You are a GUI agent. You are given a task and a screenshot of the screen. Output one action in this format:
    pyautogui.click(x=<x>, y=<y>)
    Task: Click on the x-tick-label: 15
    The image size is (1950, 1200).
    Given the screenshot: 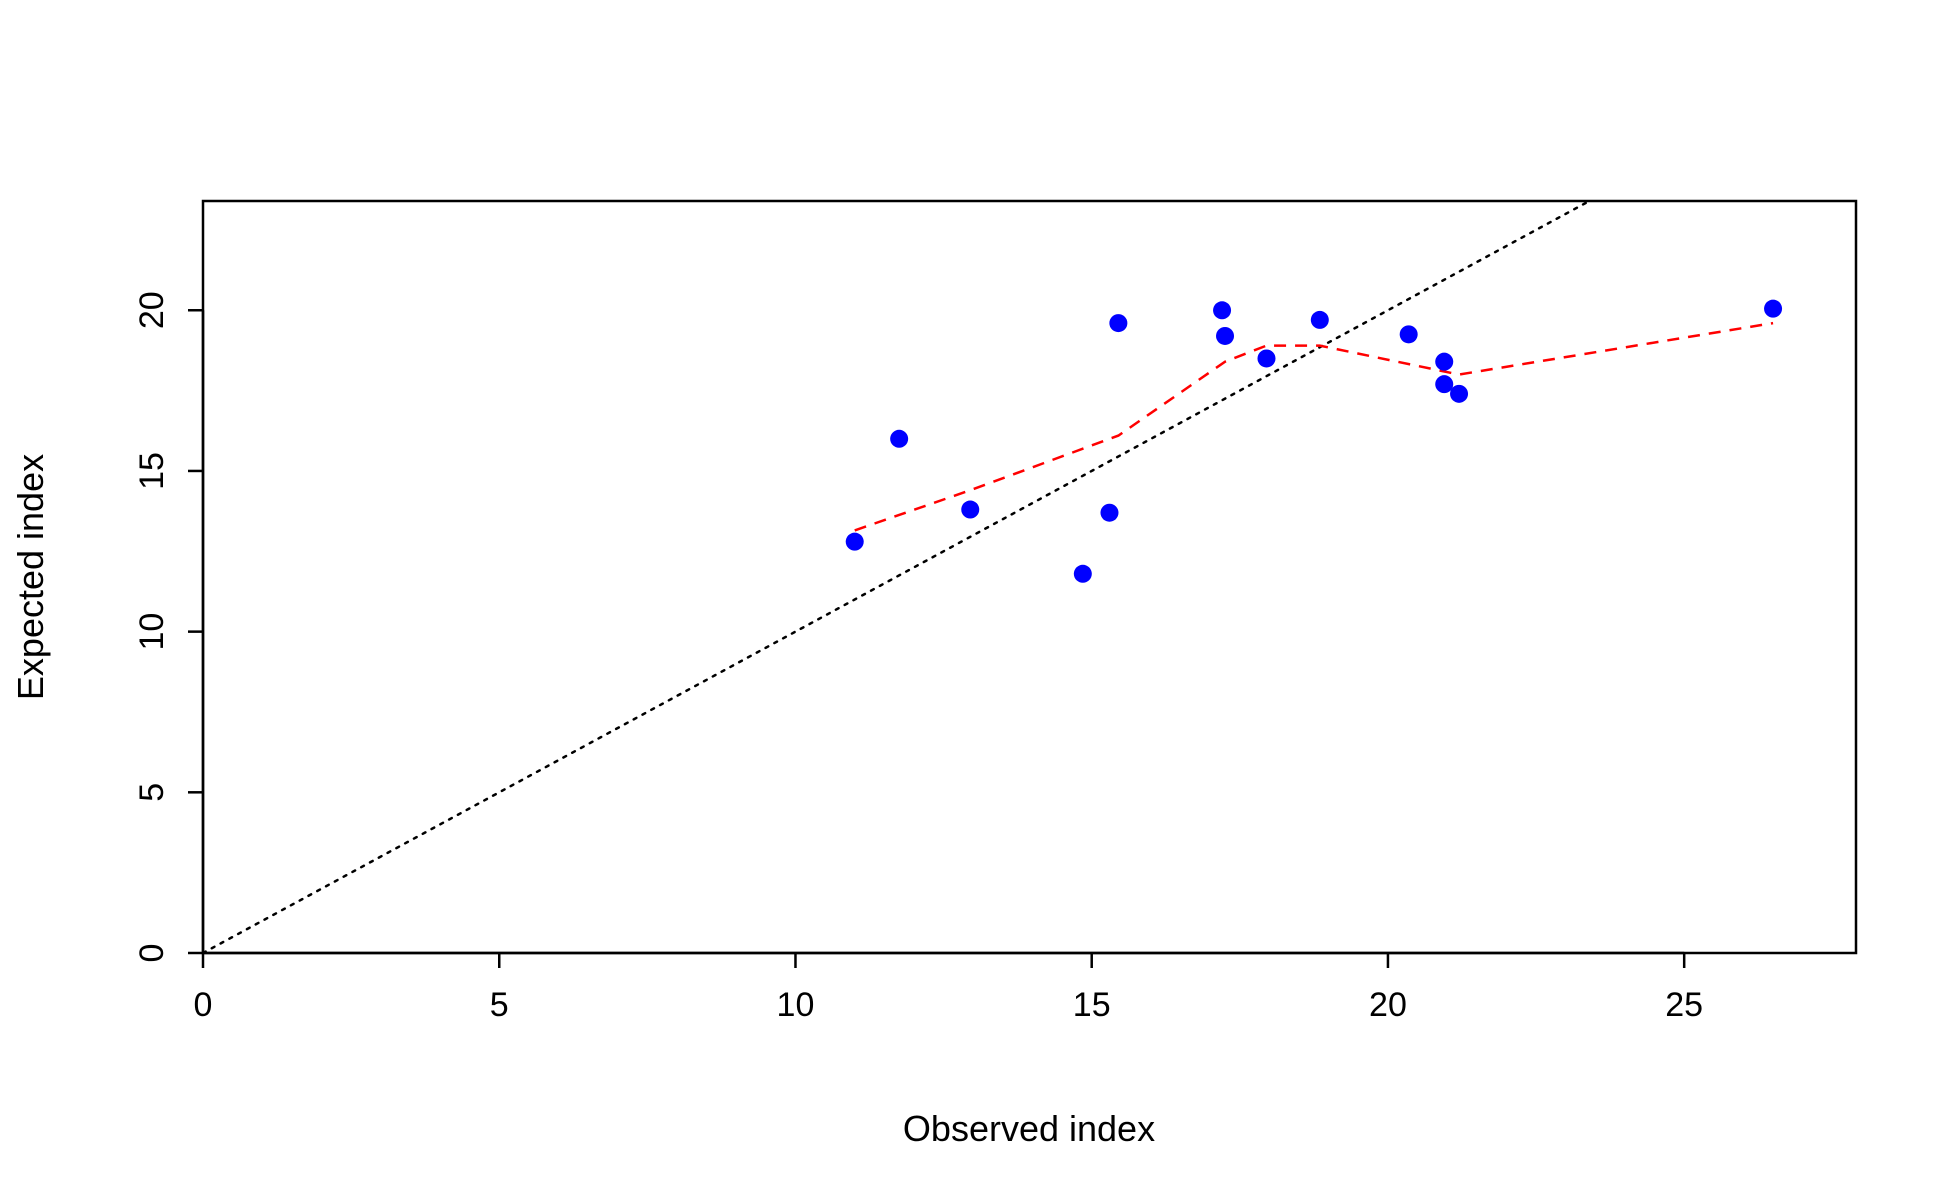 What is the action you would take?
    pyautogui.click(x=1092, y=1005)
    